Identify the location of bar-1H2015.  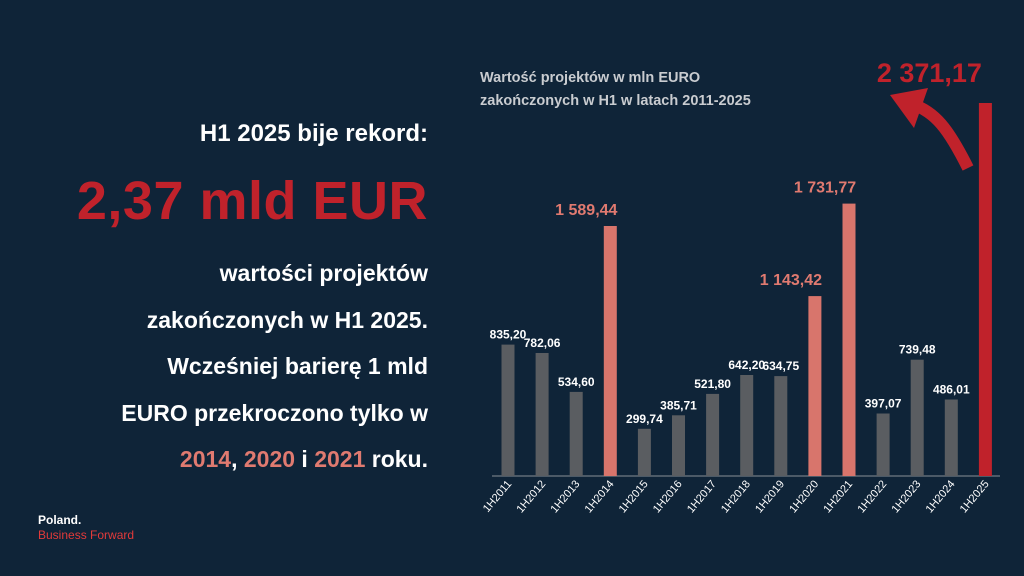
(644, 452).